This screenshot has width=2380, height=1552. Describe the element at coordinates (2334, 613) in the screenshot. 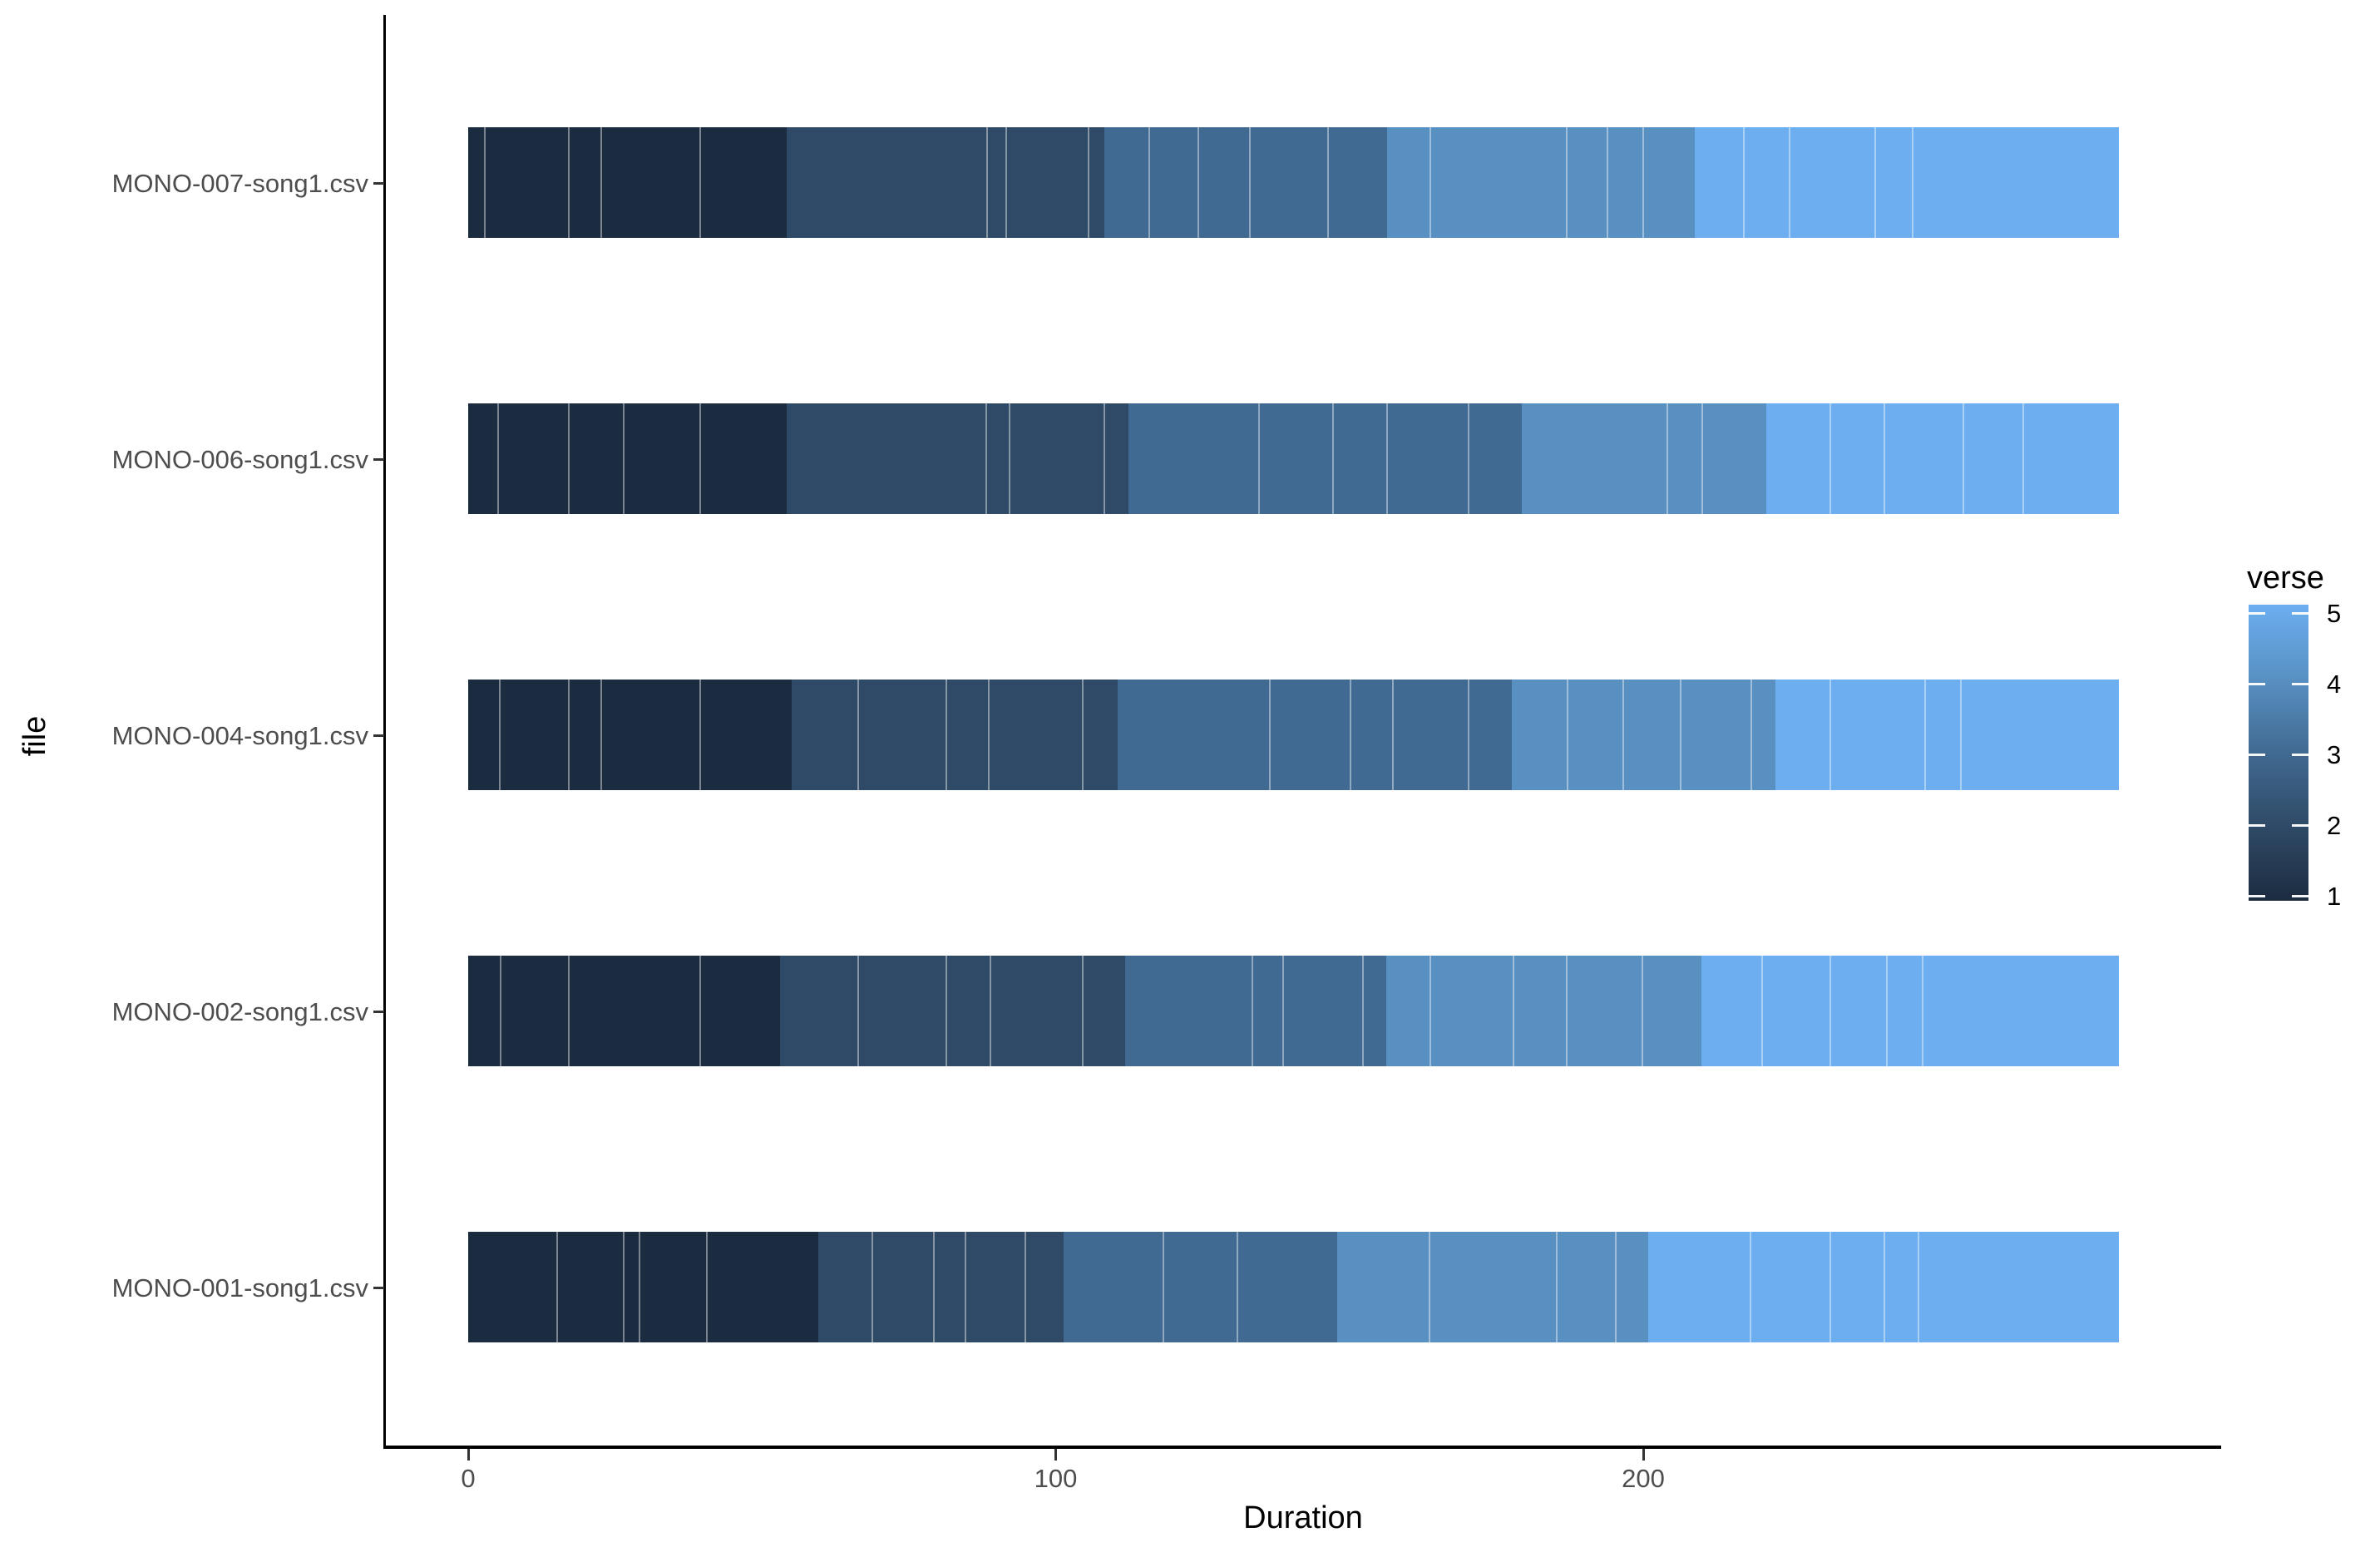

I see `legend-tick-label: 5` at that location.